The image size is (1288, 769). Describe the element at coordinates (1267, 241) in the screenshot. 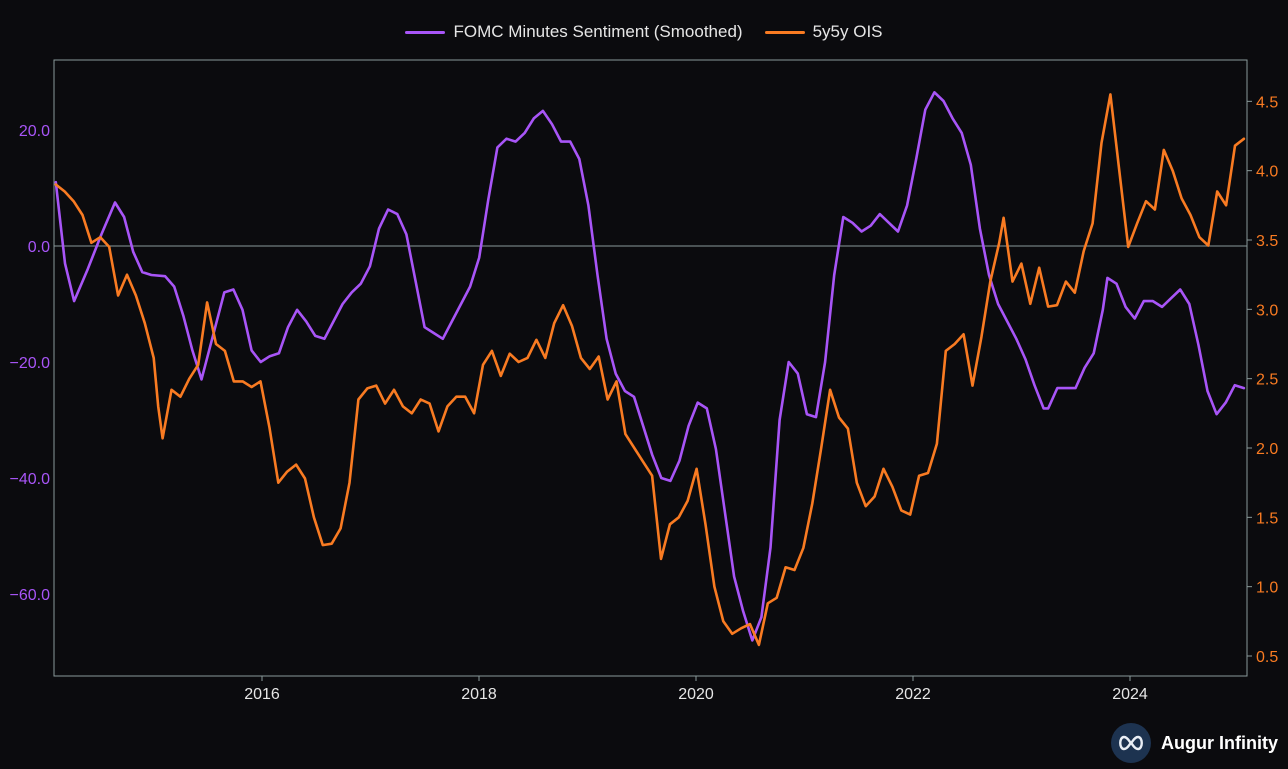

I see `right-y-tick-label: 3.5` at that location.